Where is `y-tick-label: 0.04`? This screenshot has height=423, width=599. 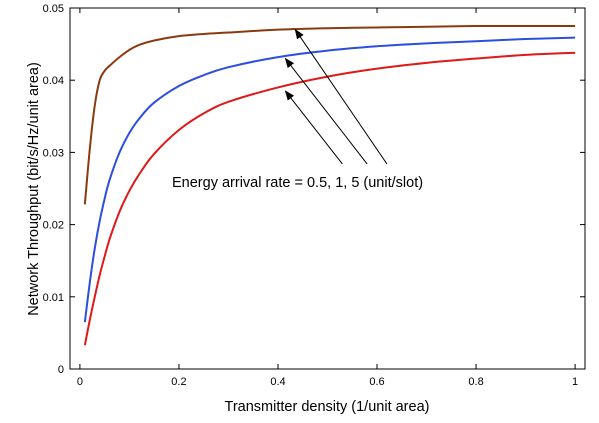
y-tick-label: 0.04 is located at coordinates (53, 81).